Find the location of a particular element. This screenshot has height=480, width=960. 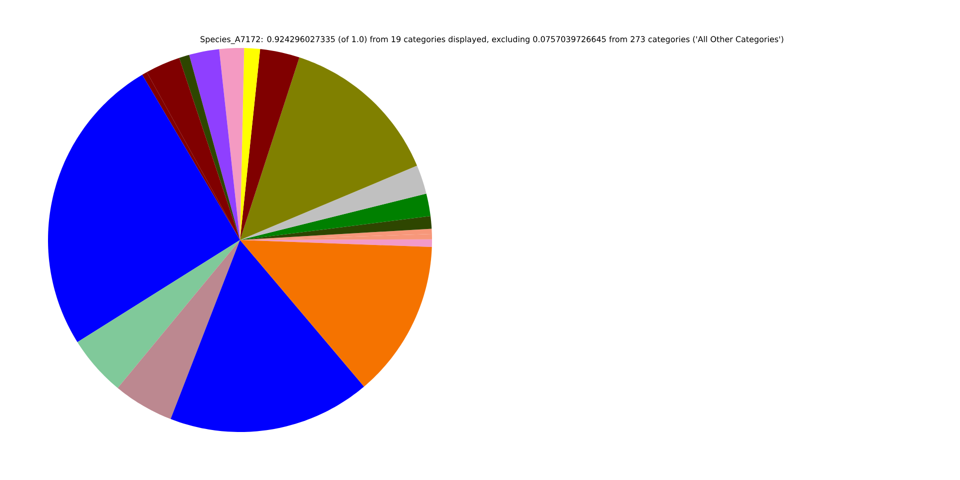

text: Species_A7172: 0.924296027335 (of 1.0) from 19 categories displayed, excluding 0.0757039726645 from 273 categories ('All Other Categories') is located at coordinates (492, 40).